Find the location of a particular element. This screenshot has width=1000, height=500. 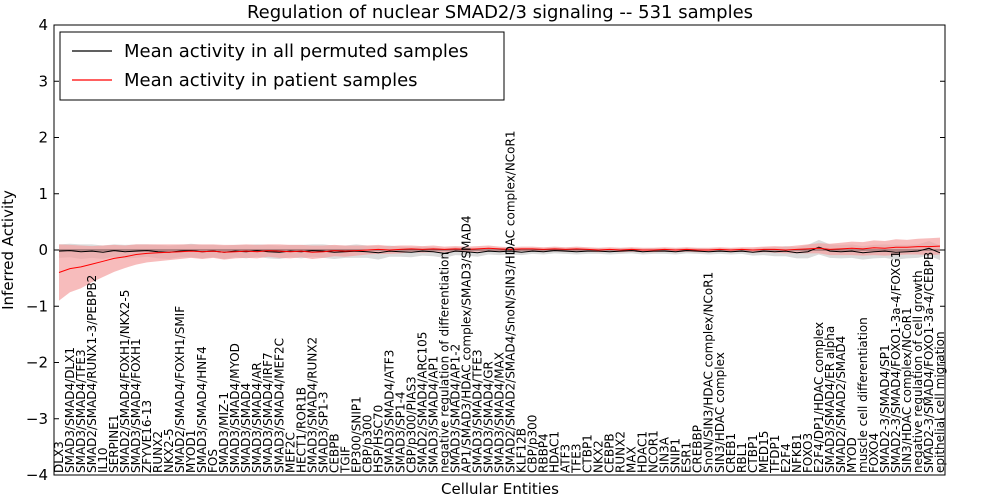

patient-line is located at coordinates (499, 259).